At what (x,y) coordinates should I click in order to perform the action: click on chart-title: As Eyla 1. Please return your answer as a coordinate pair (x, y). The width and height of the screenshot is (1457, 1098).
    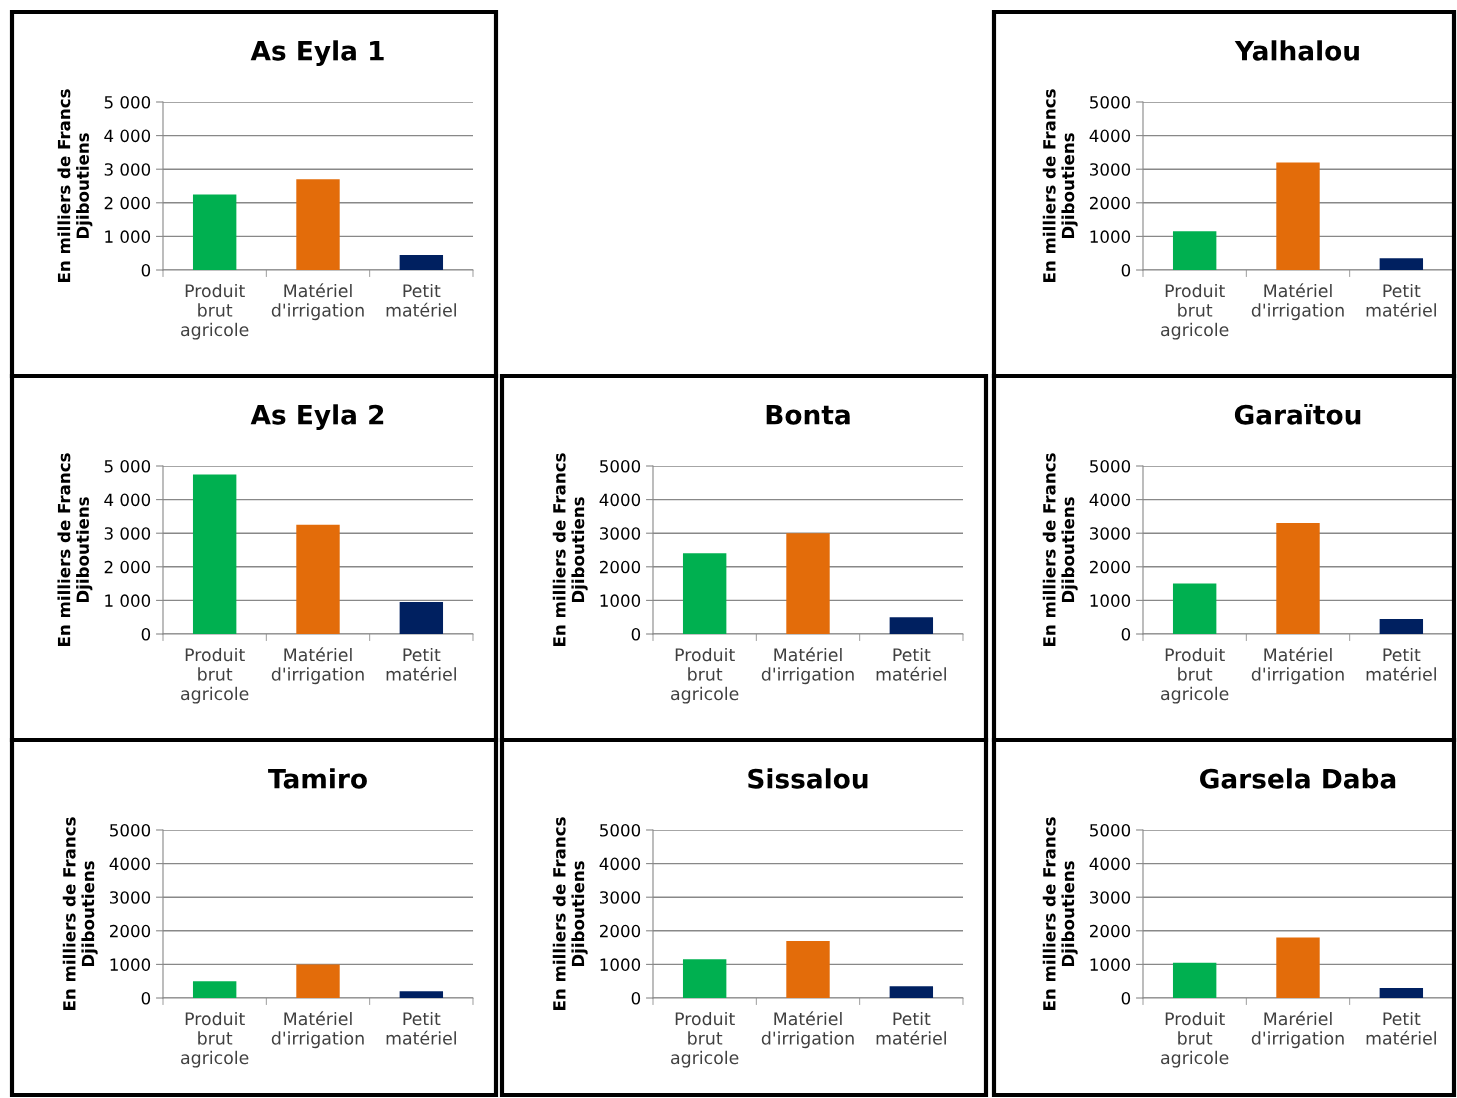
    Looking at the image, I should click on (317, 53).